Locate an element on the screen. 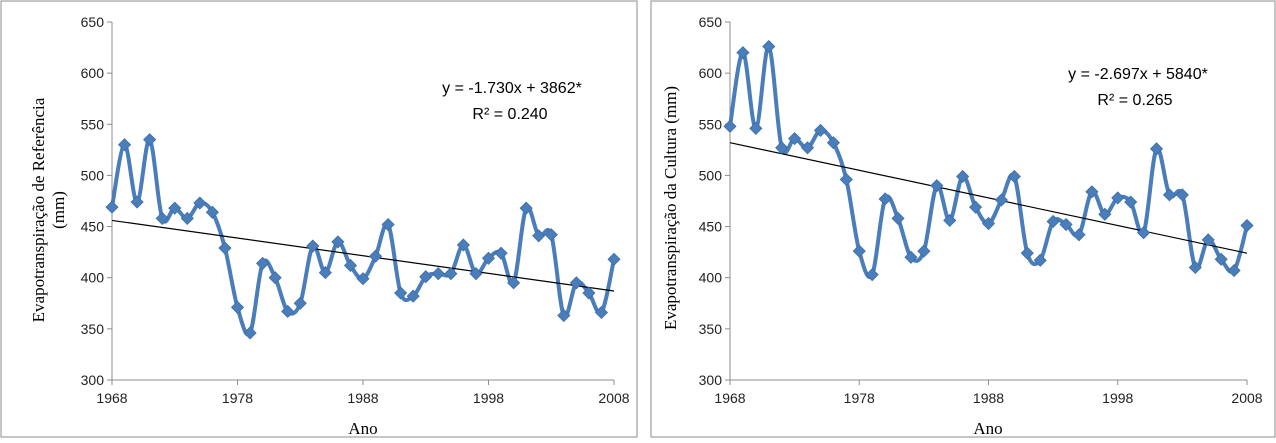 The image size is (1276, 443). y-axis-title-line-1: Evapotranspiração de Referência is located at coordinates (38, 209).